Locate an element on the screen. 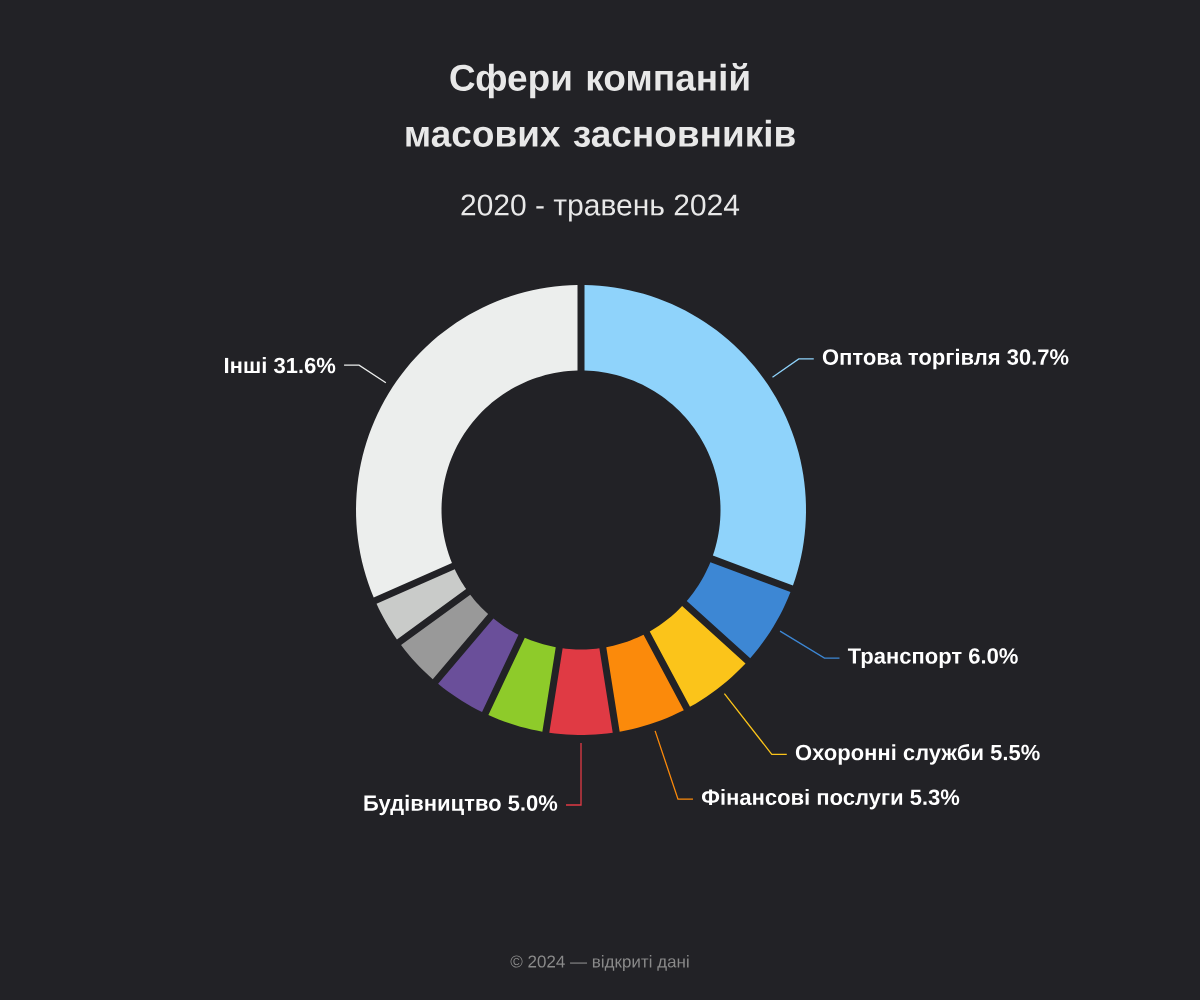 The width and height of the screenshot is (1200, 1000). chart-subtitle: 2020 - травень 2024 is located at coordinates (600, 208).